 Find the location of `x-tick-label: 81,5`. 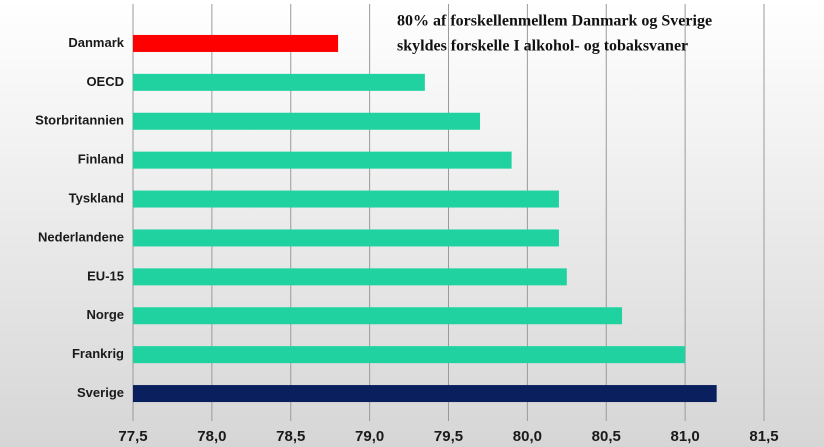

x-tick-label: 81,5 is located at coordinates (763, 436).